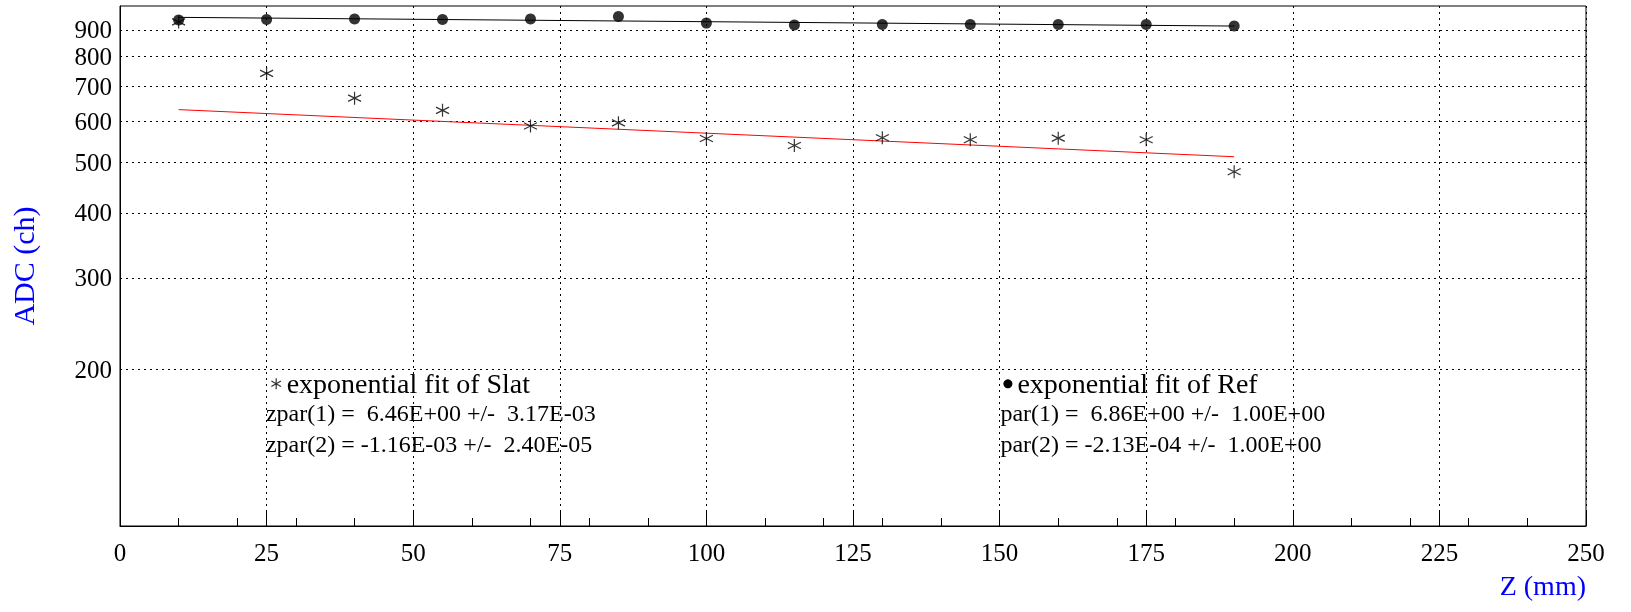  I want to click on y-tick-label: 300, so click(93, 278).